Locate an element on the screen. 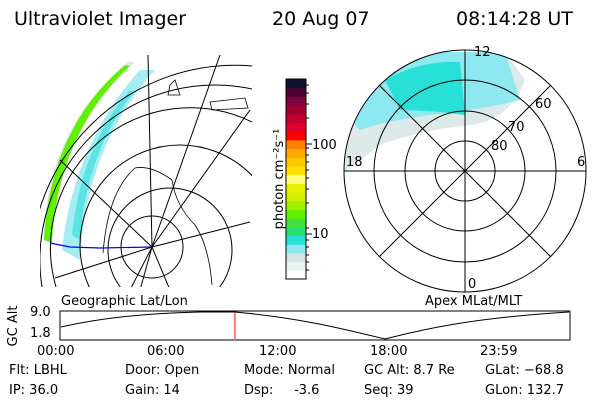 This screenshot has height=400, width=600. gc-alt-label: GC Alt: 8.7 Re is located at coordinates (409, 370).